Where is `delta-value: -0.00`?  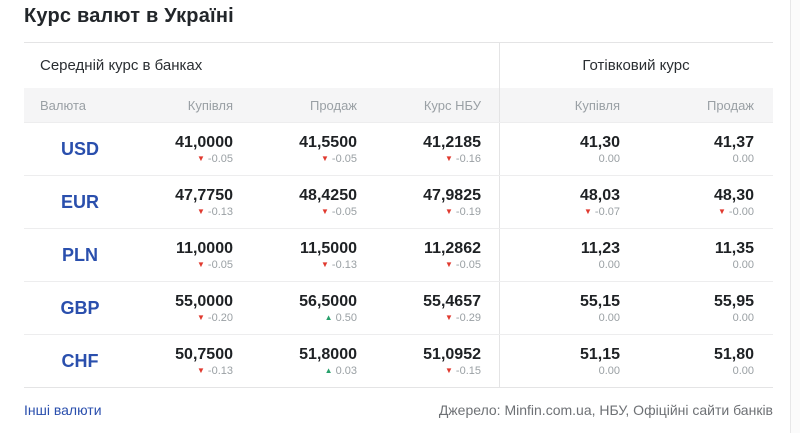
delta-value: -0.00 is located at coordinates (741, 211).